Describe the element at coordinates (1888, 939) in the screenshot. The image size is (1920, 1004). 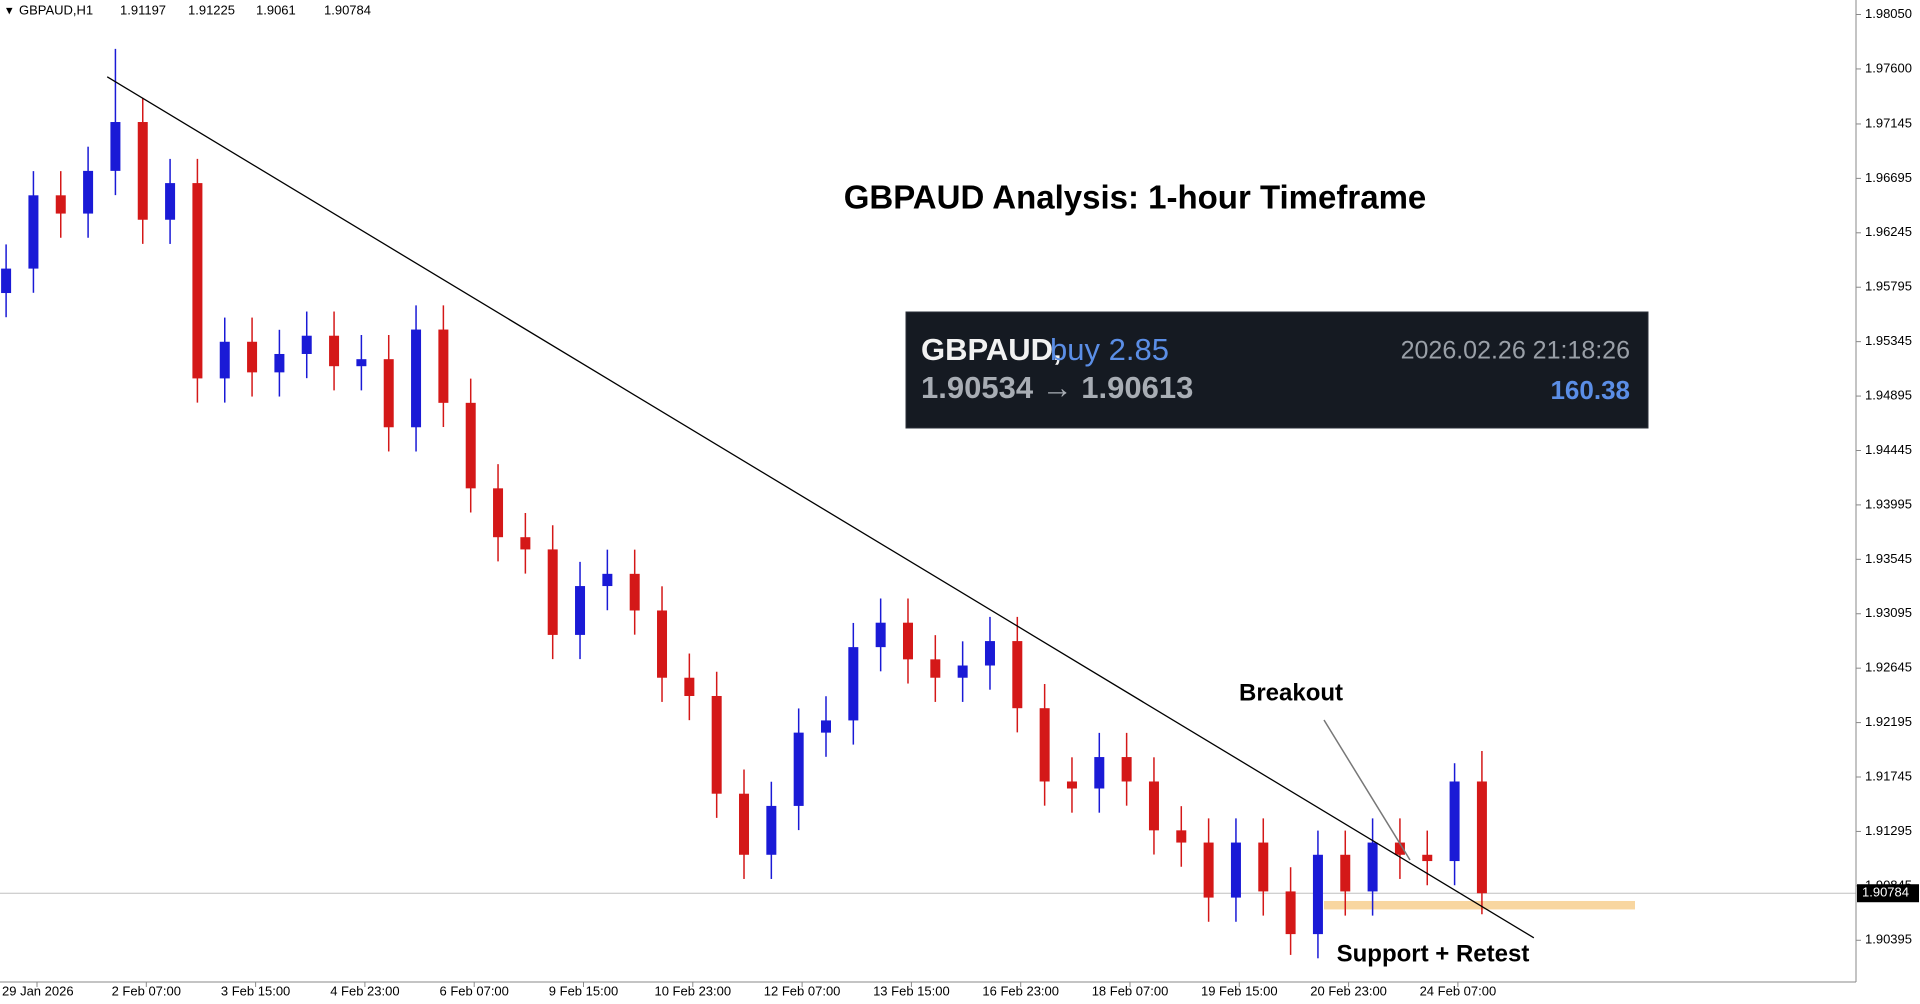
I see `y-tick-label: 1.90395` at that location.